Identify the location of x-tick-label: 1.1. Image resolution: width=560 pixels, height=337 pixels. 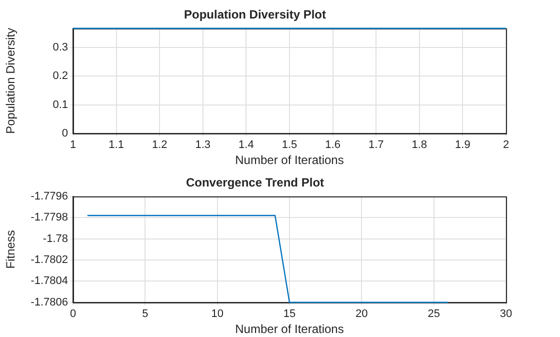
(116, 145).